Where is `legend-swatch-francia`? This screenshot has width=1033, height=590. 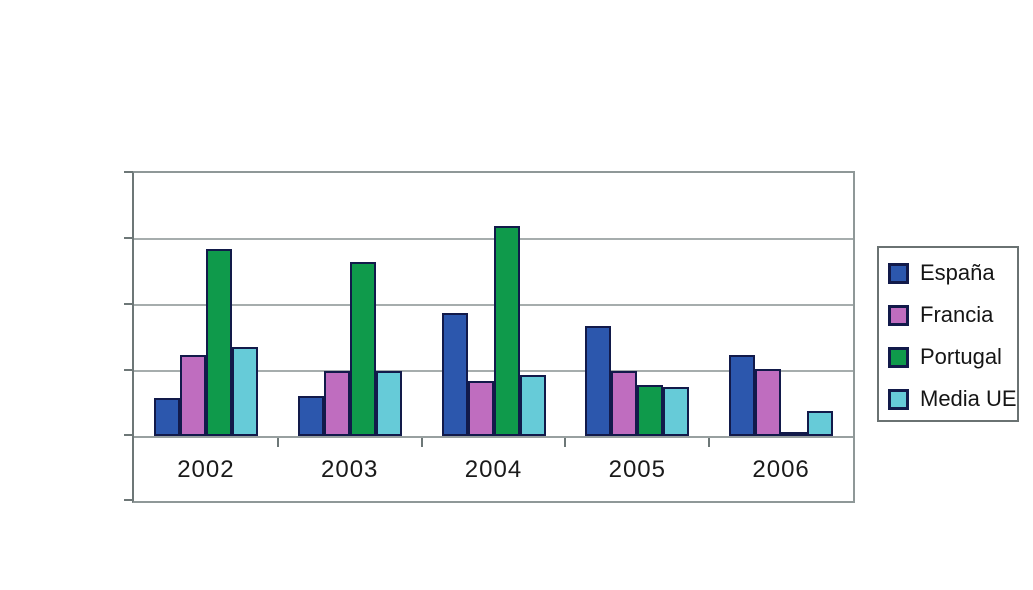 legend-swatch-francia is located at coordinates (898, 315).